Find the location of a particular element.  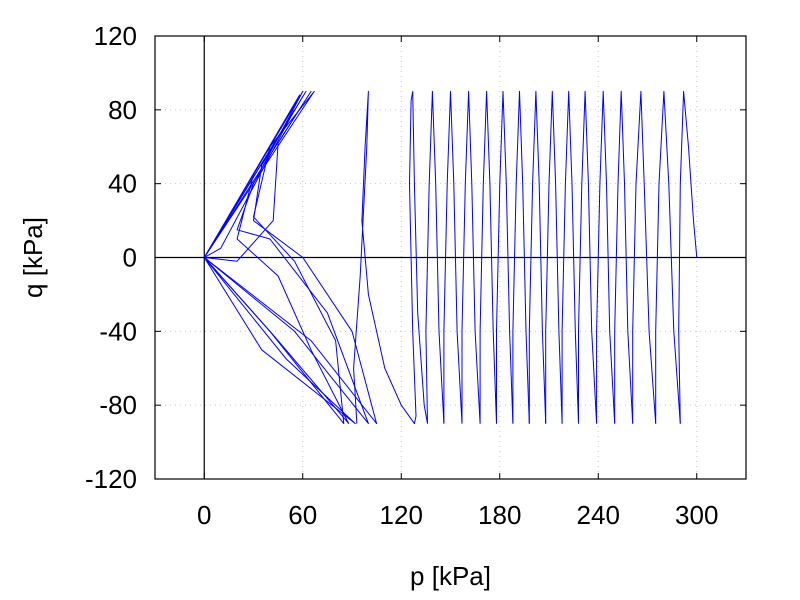

x-tick-label: 120 is located at coordinates (401, 515).